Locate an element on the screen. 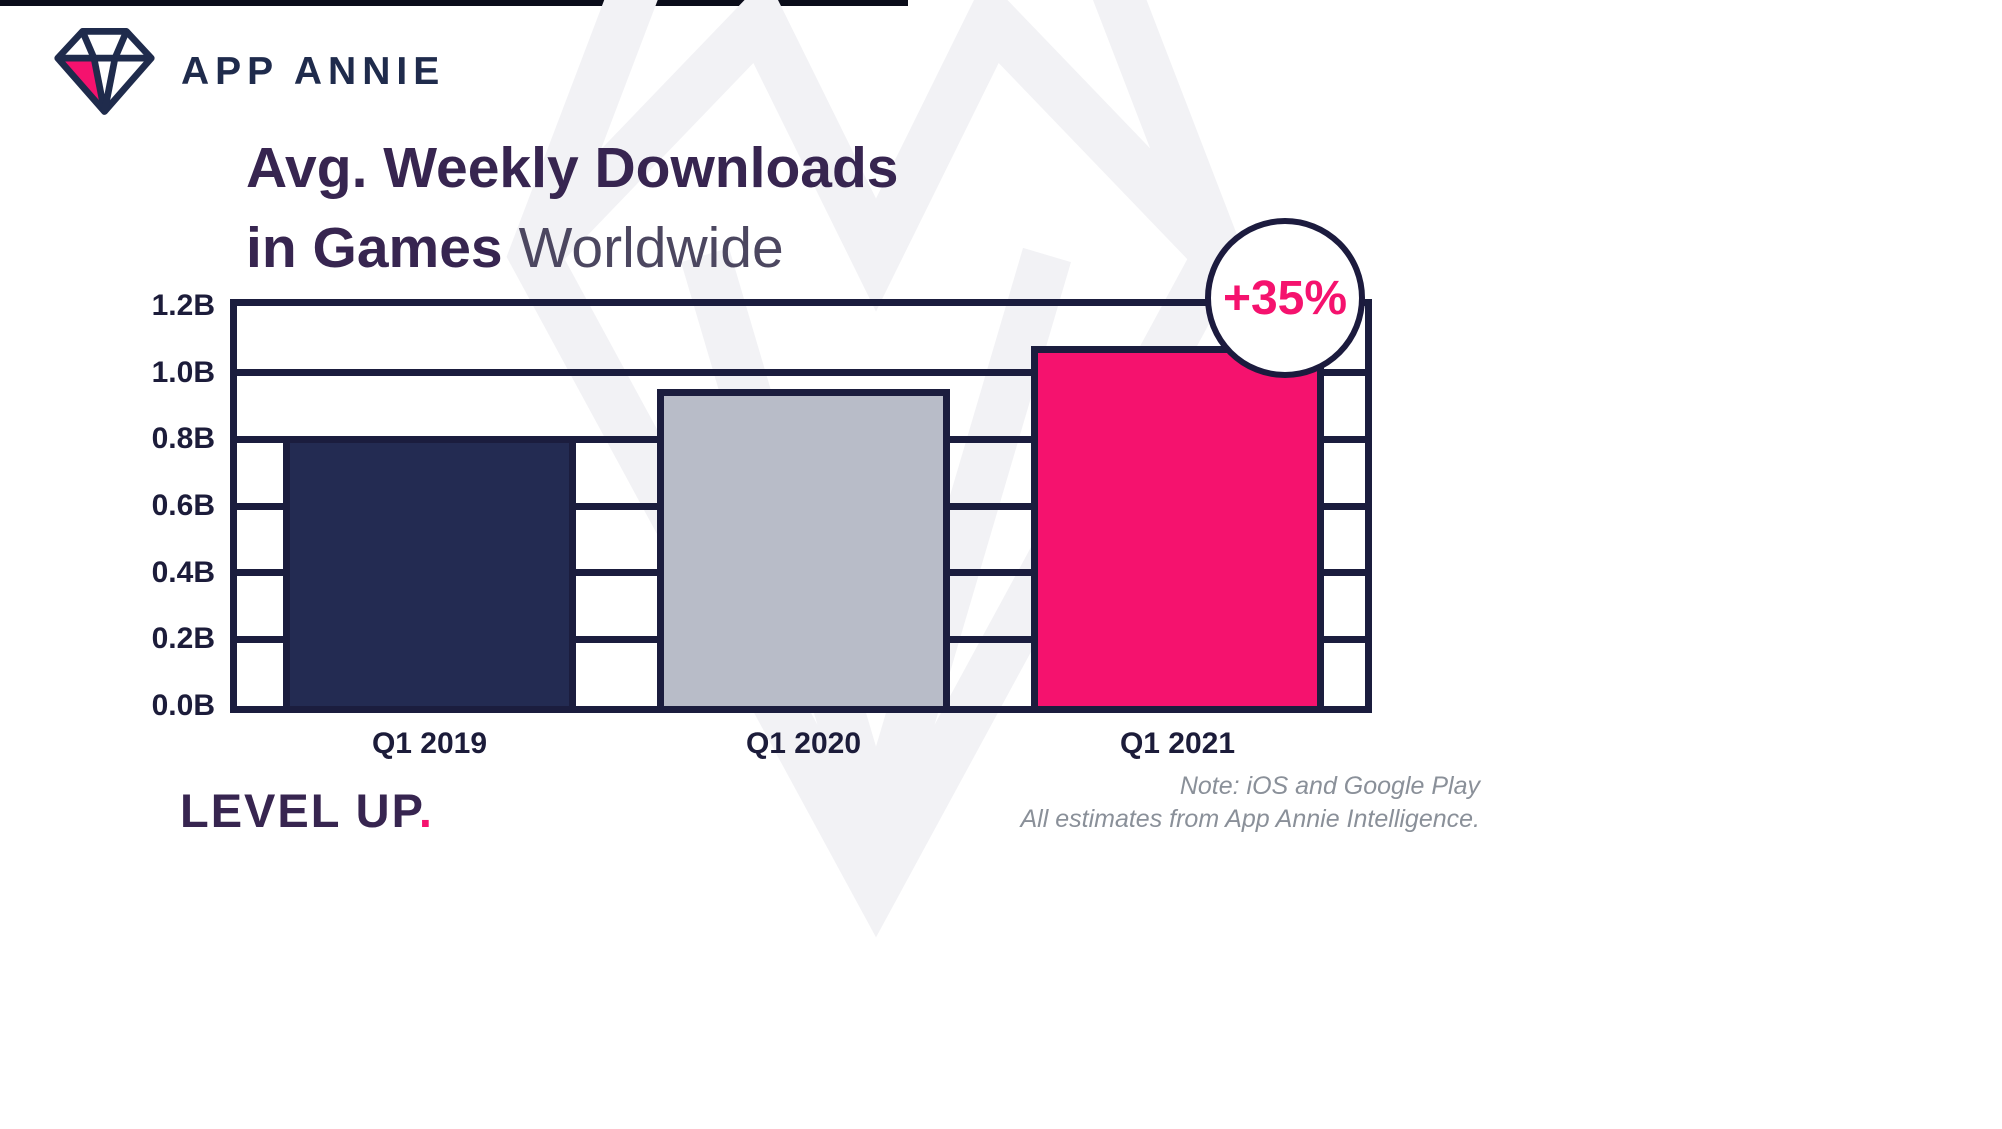 The width and height of the screenshot is (2002, 1129). chart-title: Avg. Weekly Downloads in Games Worldwide is located at coordinates (572, 208).